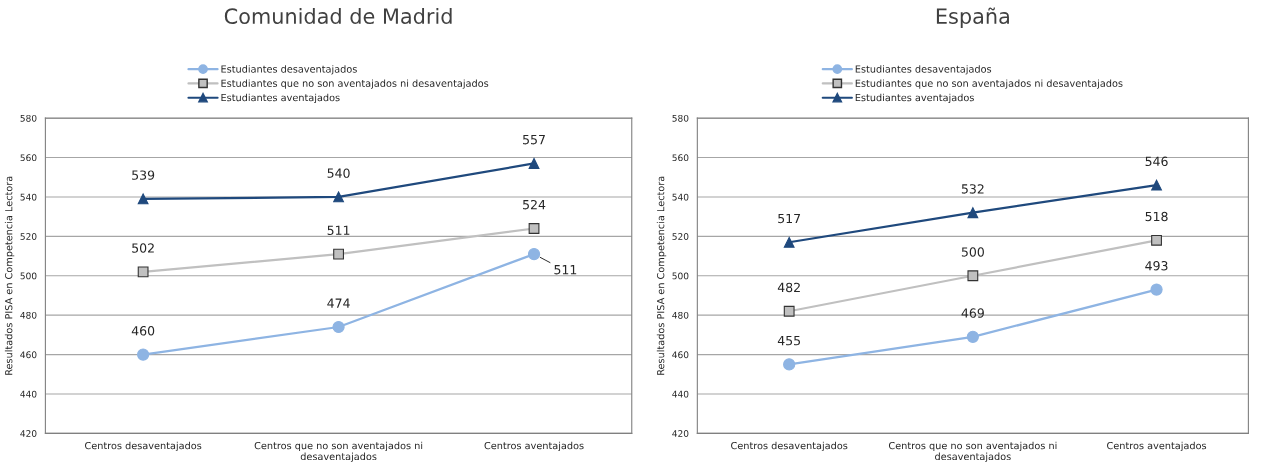 Image resolution: width=1261 pixels, height=467 pixels. Describe the element at coordinates (534, 204) in the screenshot. I see `data-label: 524` at that location.